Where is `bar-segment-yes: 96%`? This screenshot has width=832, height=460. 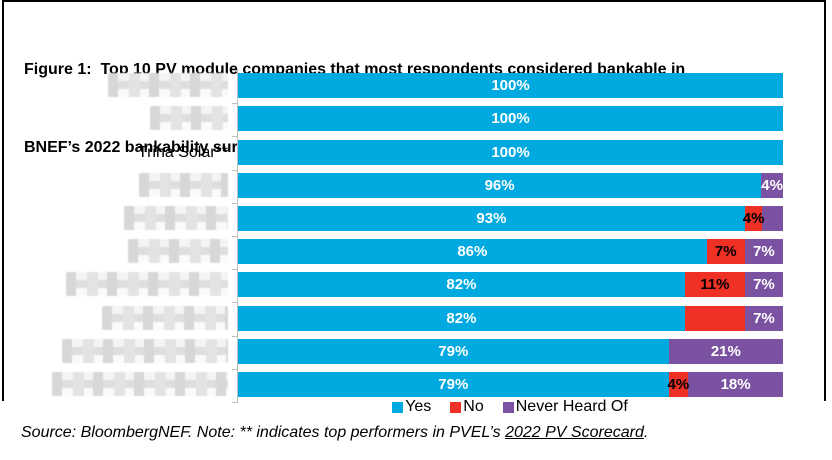
bar-segment-yes: 96% is located at coordinates (500, 185).